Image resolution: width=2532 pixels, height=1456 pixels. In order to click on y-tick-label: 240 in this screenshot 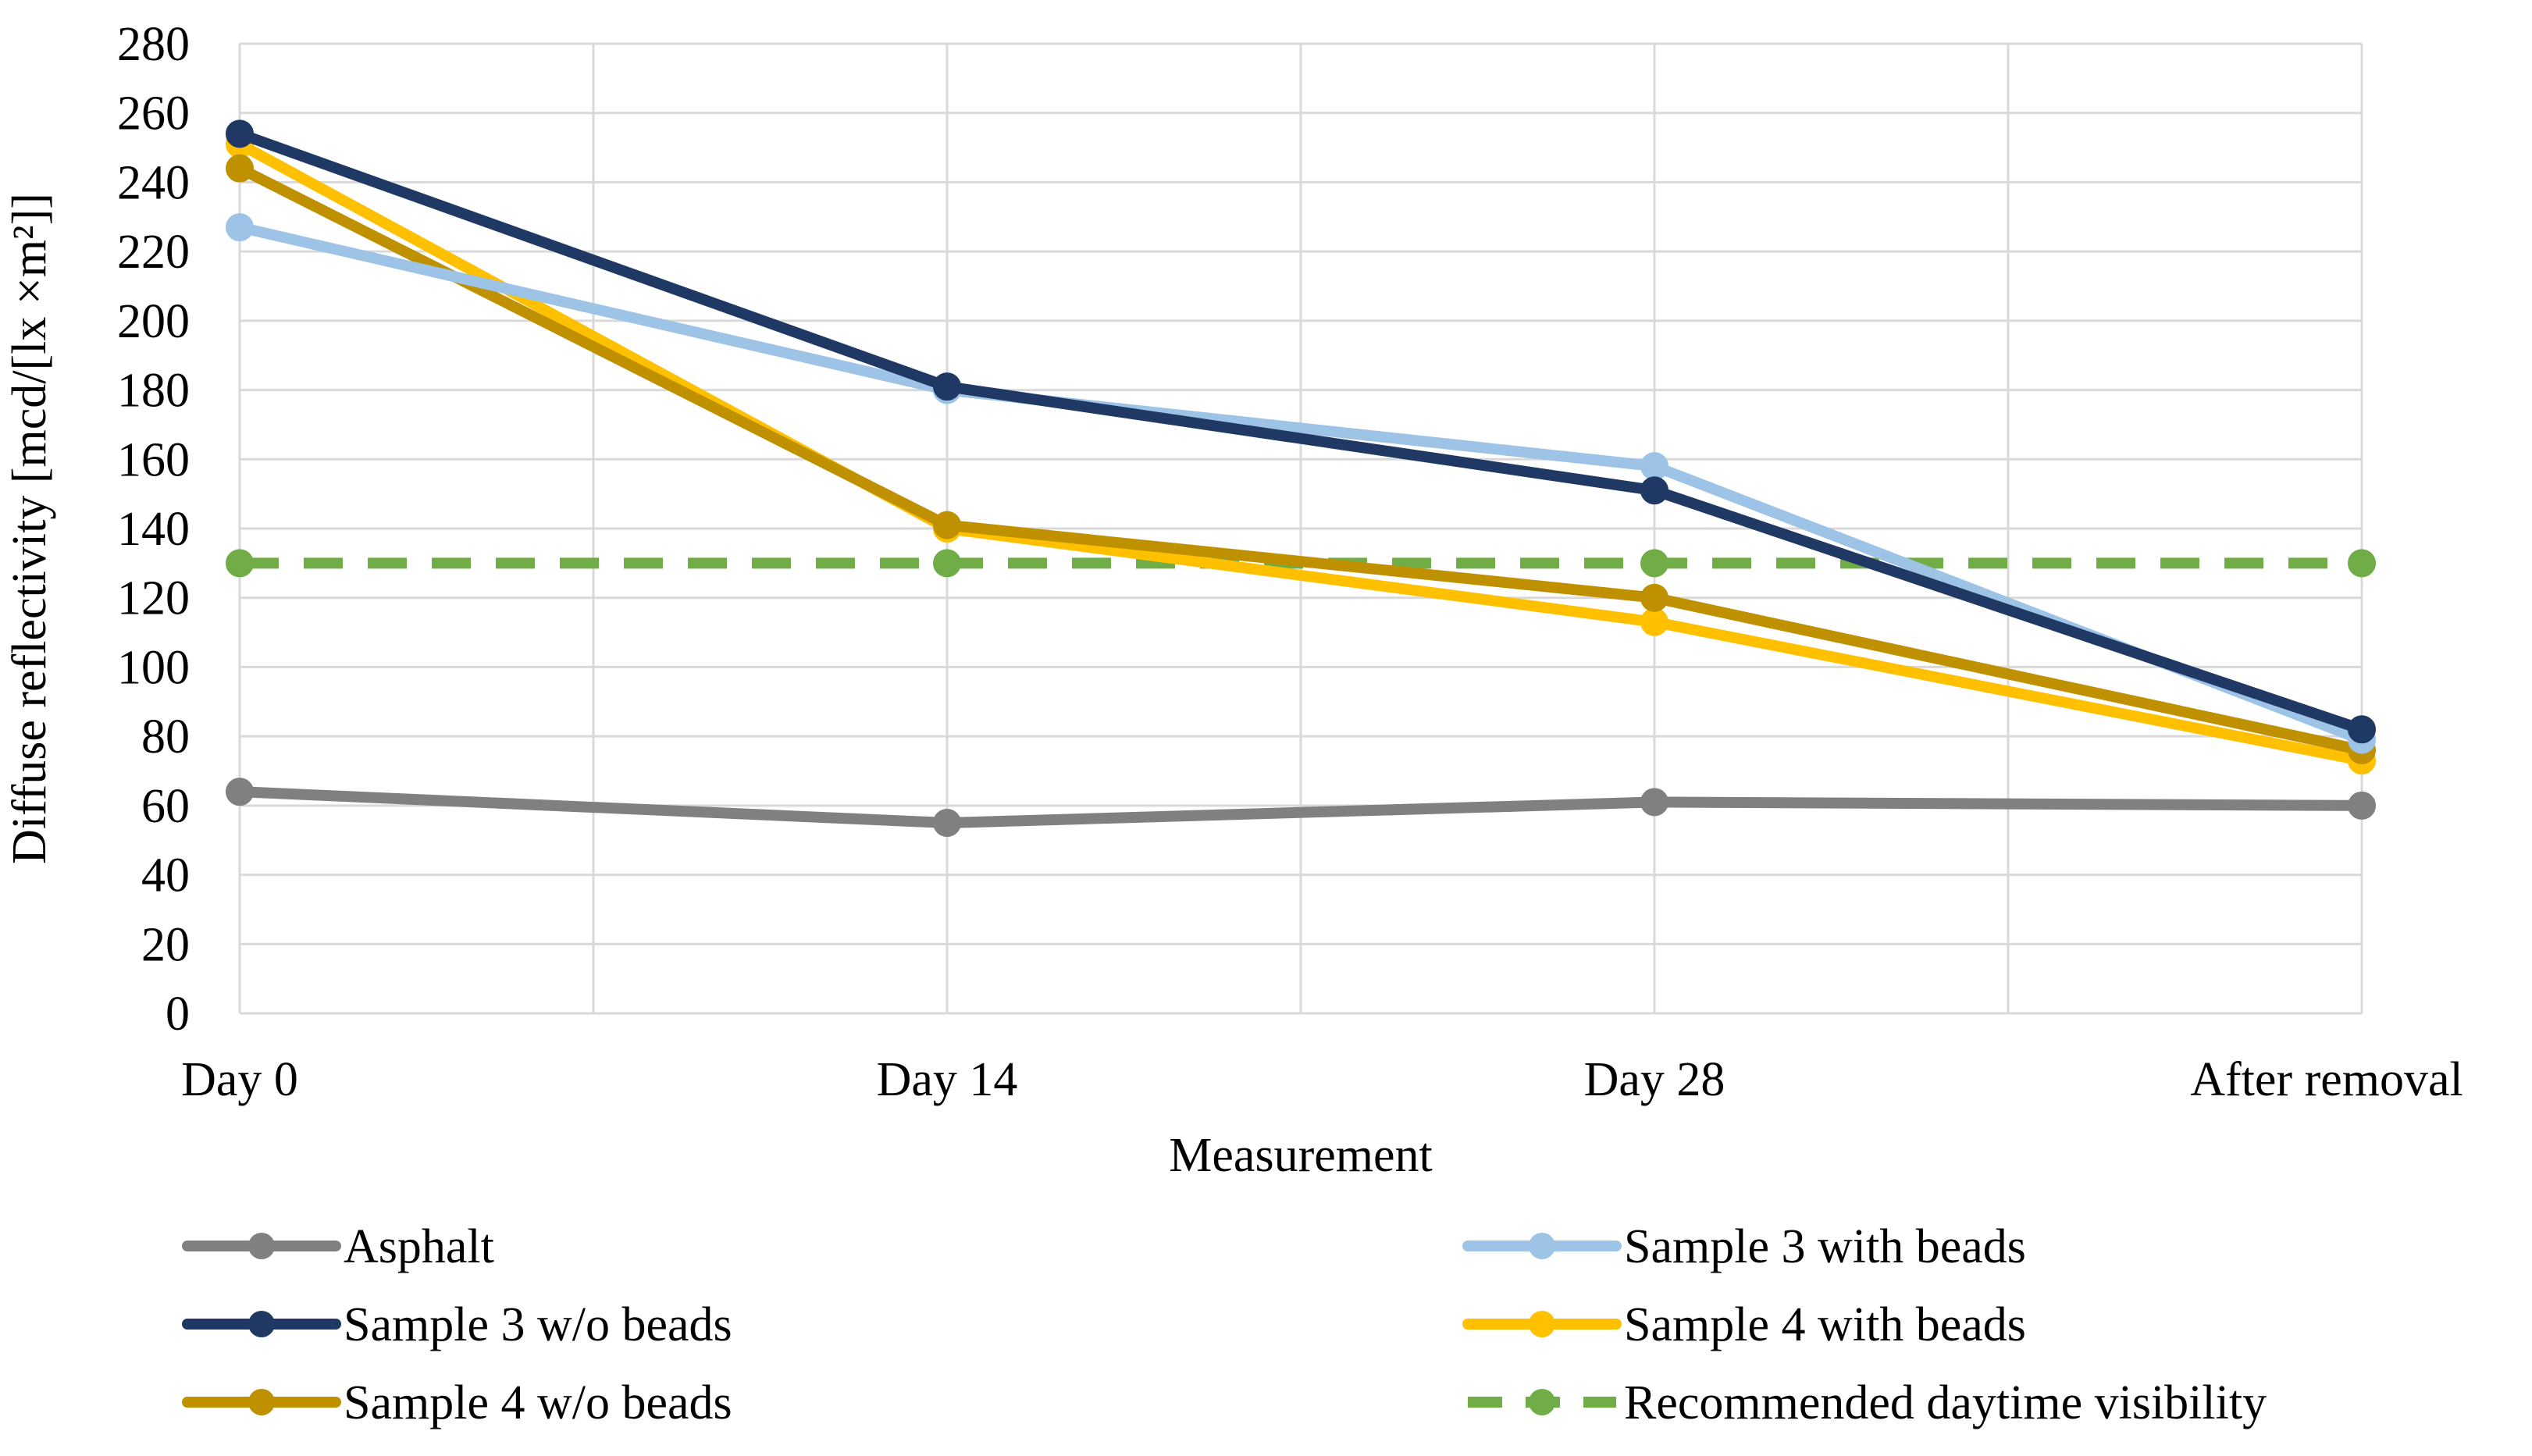, I will do `click(153, 182)`.